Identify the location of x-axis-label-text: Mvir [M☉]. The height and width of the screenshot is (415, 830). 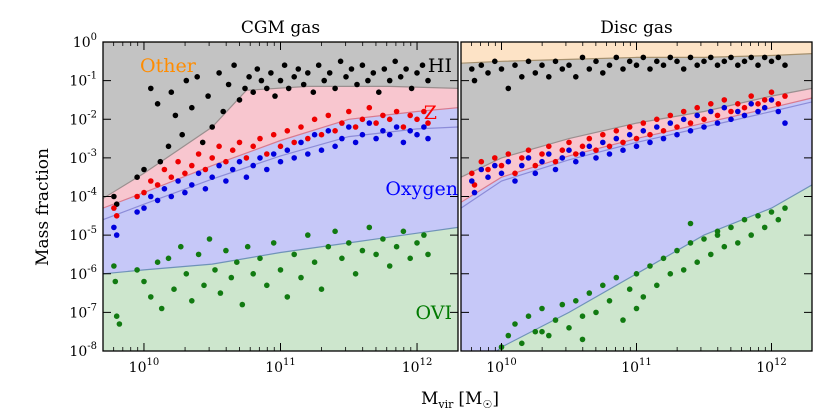
(460, 400).